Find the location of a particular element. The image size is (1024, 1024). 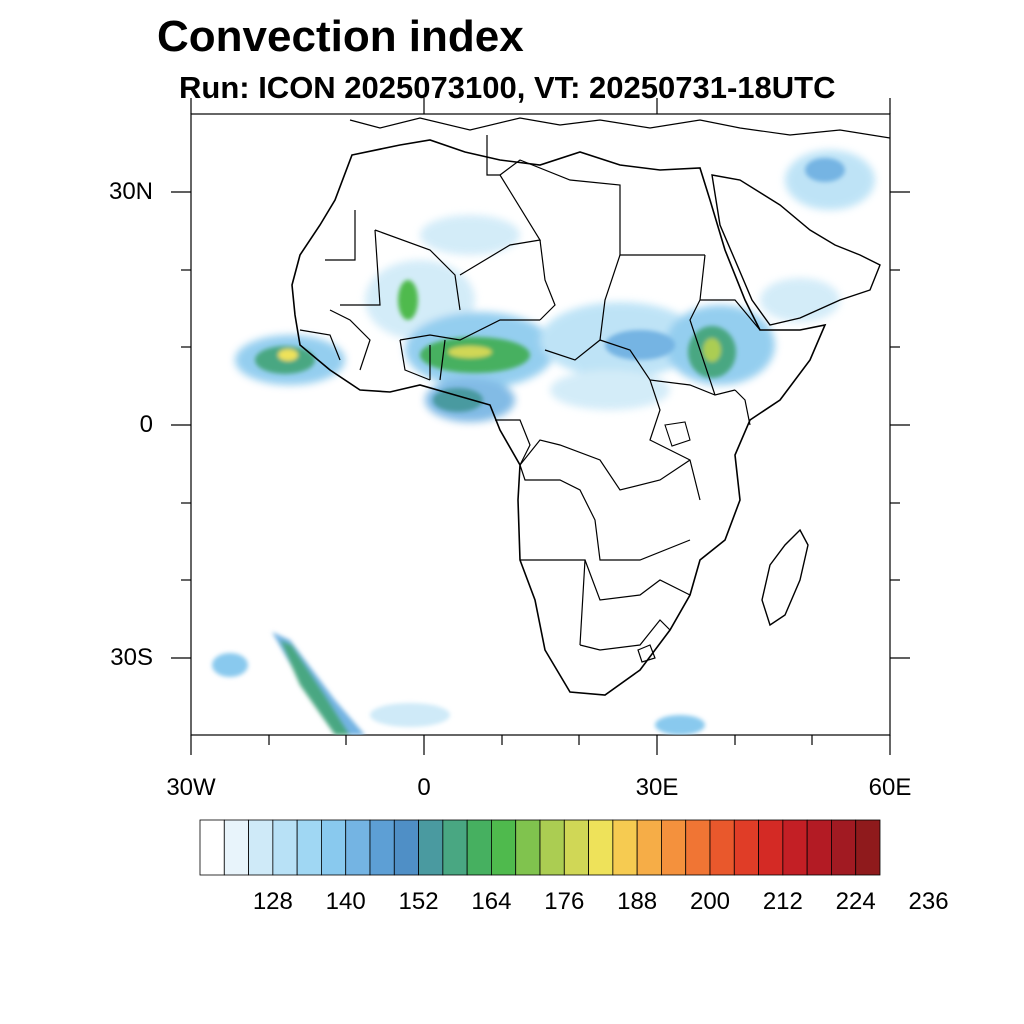

lon-label-30e: 30E is located at coordinates (657, 787).